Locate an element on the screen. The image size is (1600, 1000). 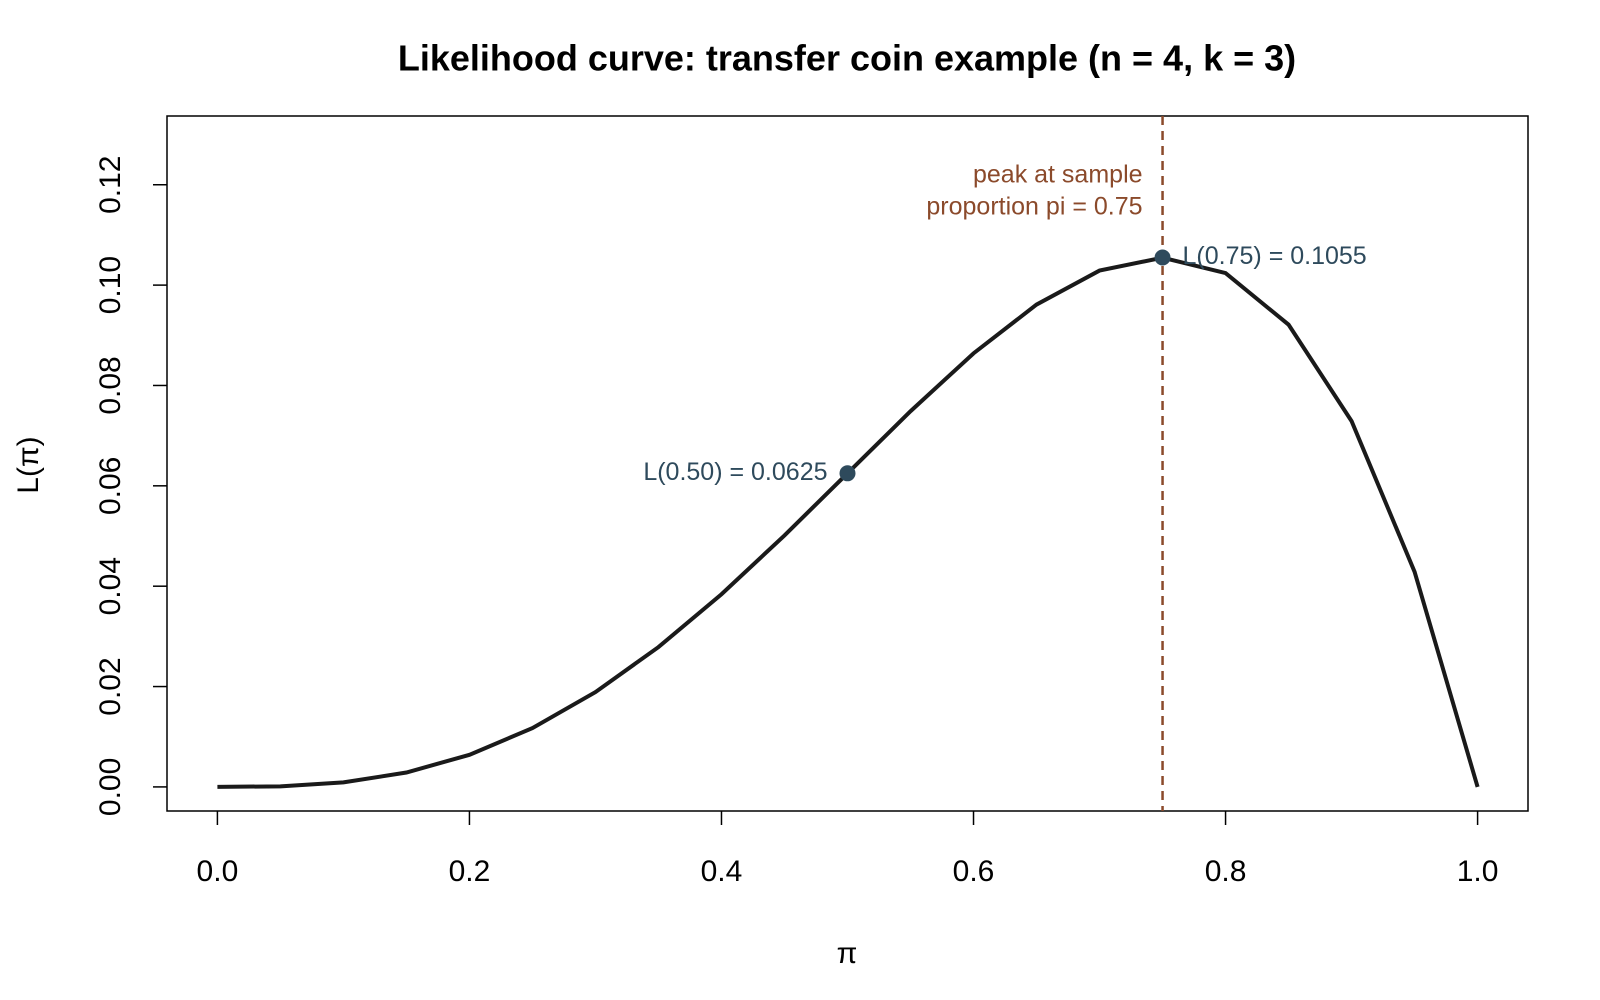
x-axis-label: π is located at coordinates (847, 953).